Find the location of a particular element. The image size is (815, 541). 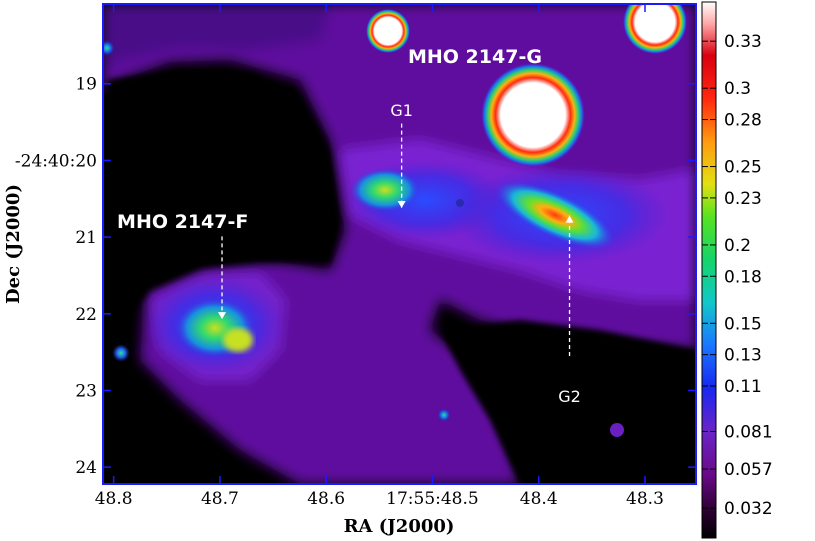

colorbar-tick-label: 0.33 is located at coordinates (743, 42).